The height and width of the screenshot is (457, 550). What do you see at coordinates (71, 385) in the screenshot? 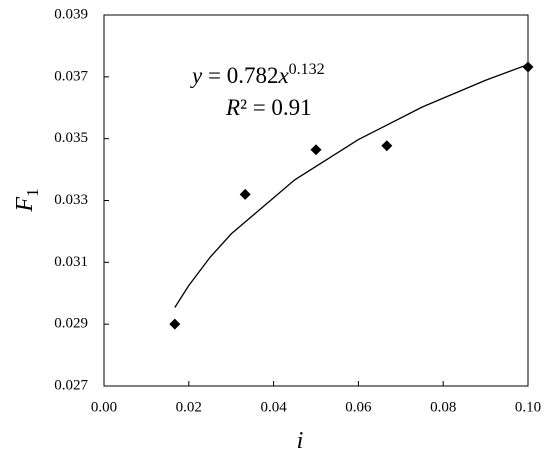
I see `y-tick-label: 0.027` at bounding box center [71, 385].